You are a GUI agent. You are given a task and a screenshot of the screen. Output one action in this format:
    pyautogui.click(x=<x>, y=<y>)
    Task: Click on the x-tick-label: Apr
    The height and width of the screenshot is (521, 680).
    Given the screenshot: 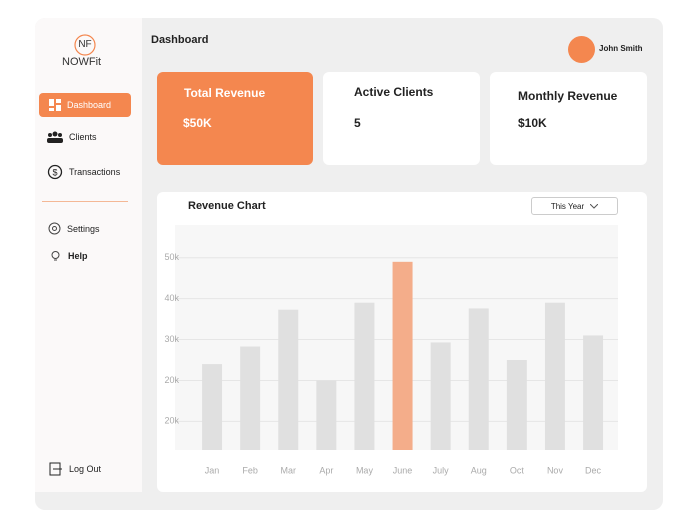 What is the action you would take?
    pyautogui.click(x=326, y=470)
    